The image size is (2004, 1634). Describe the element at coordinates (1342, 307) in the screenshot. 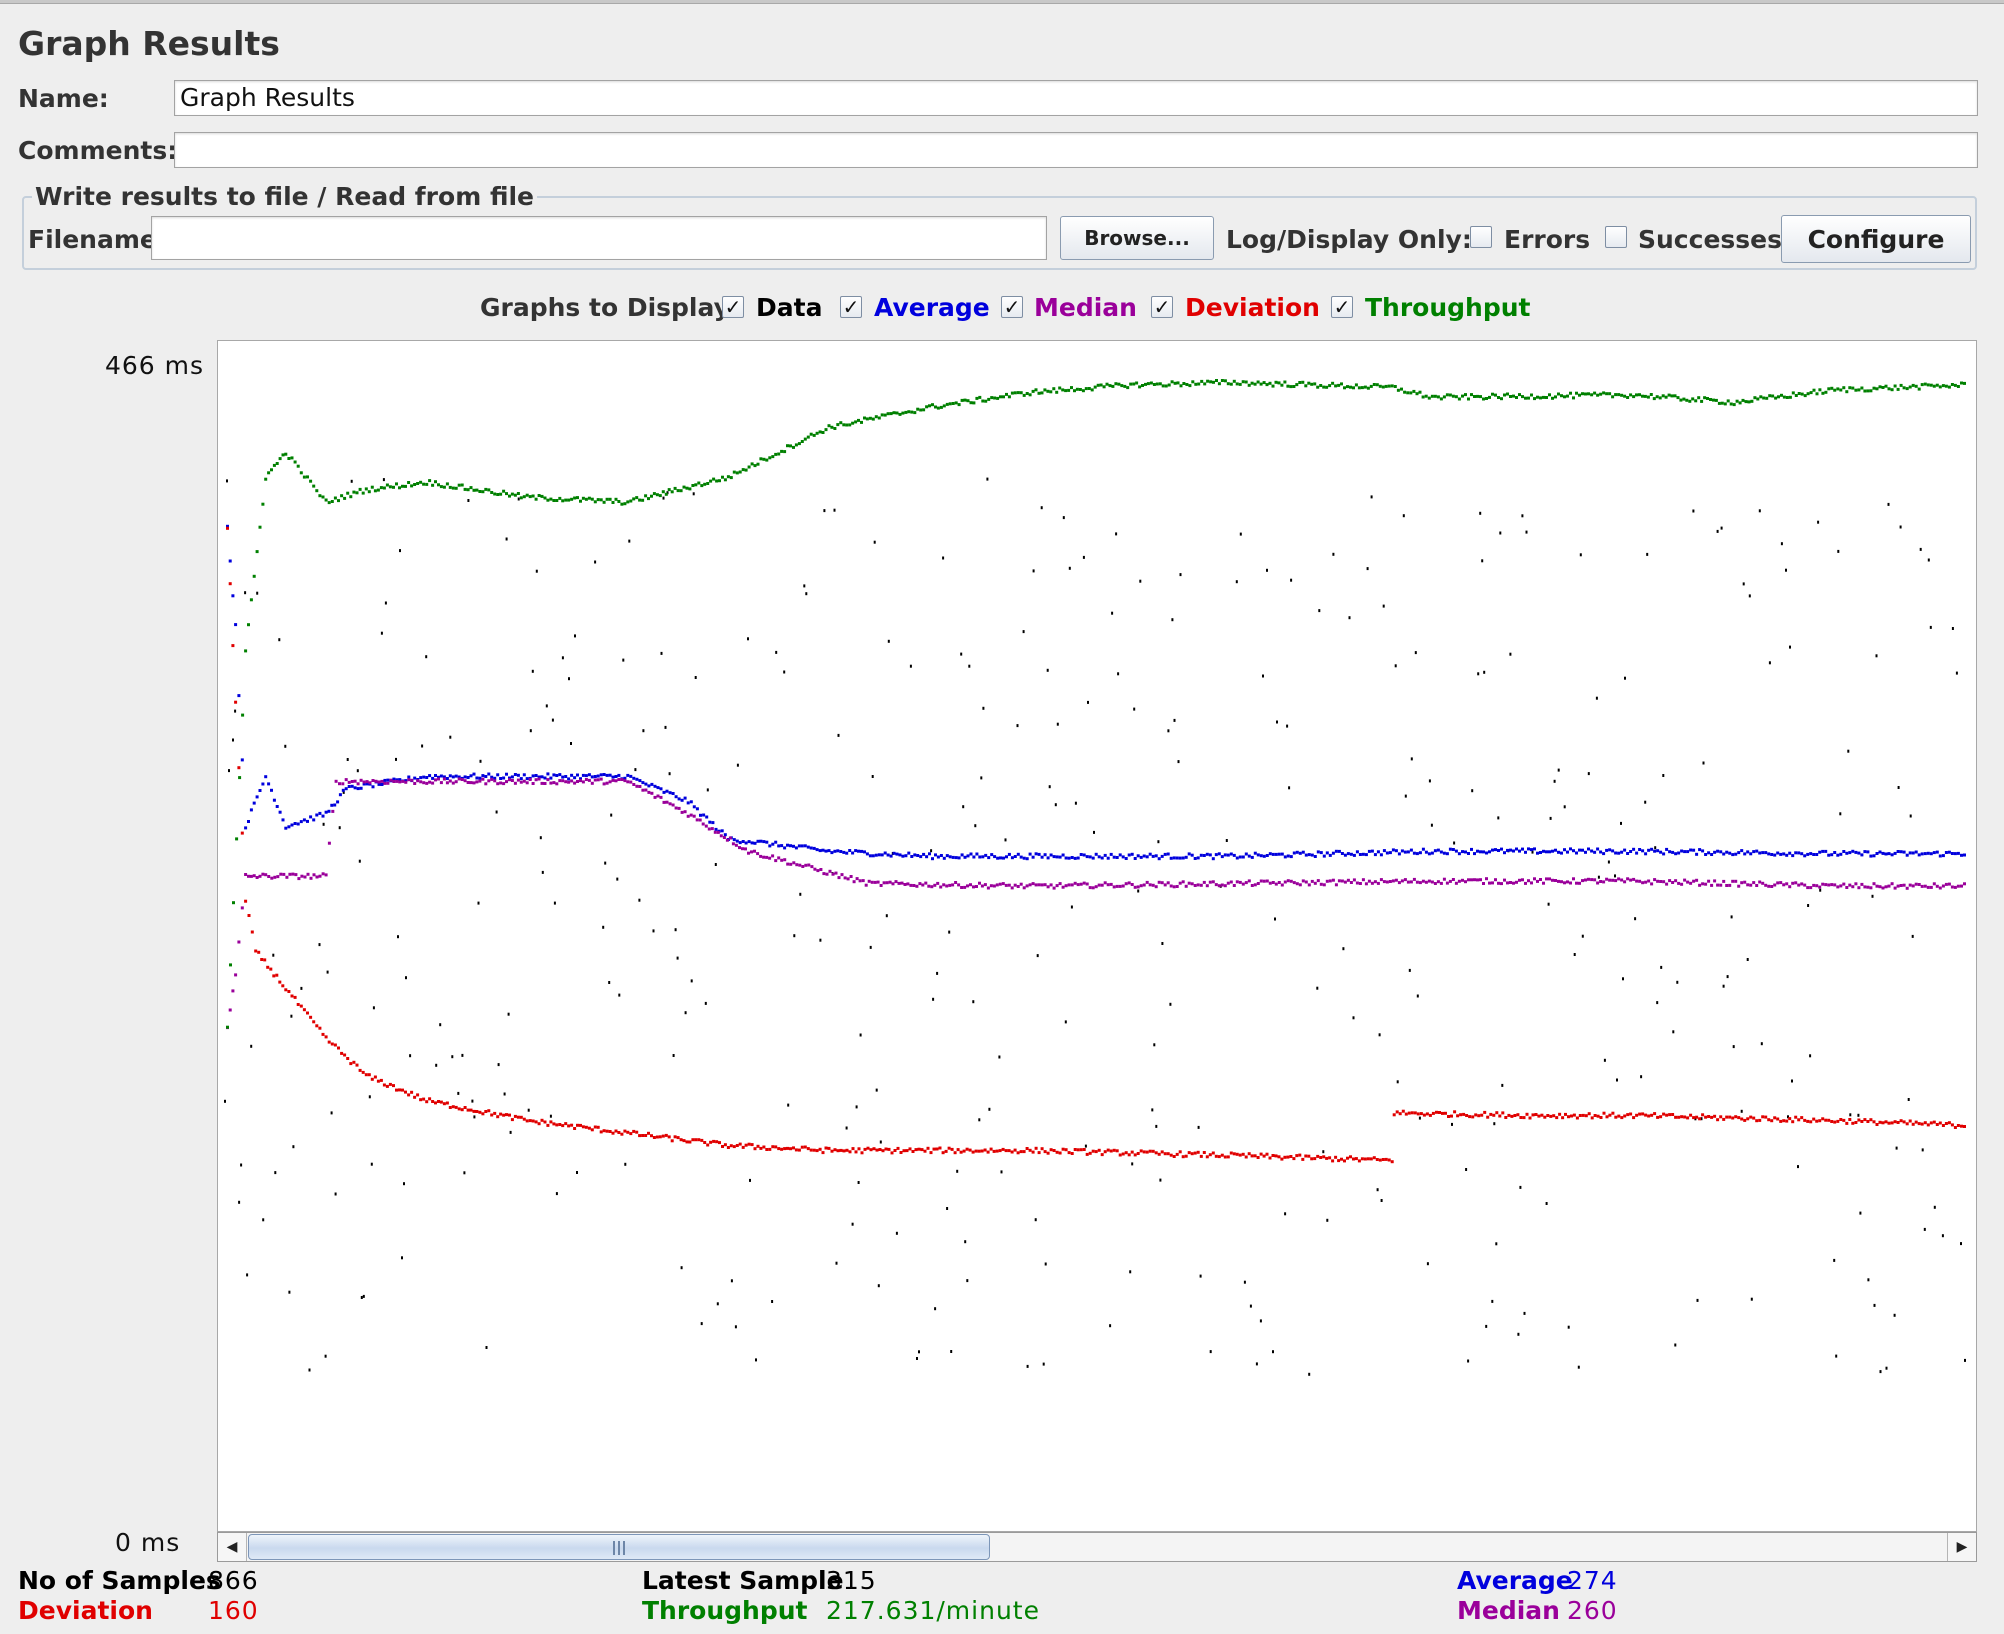

I see `throughput-checkbox: ✓` at that location.